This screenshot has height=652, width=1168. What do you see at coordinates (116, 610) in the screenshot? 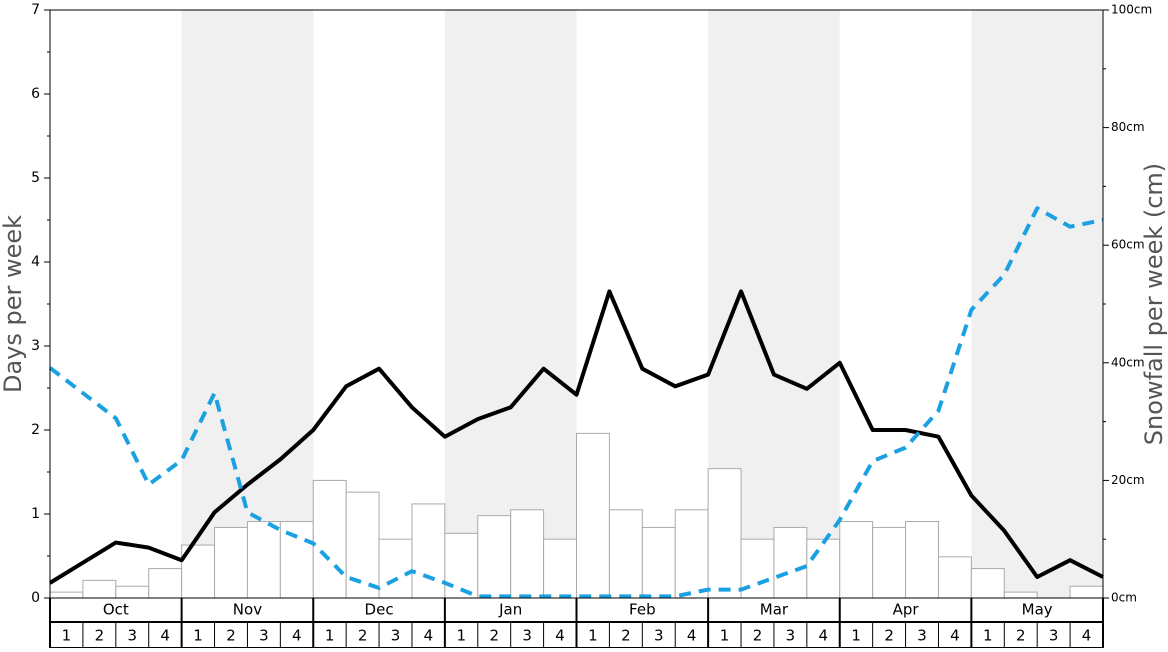
I see `month-label: Oct` at bounding box center [116, 610].